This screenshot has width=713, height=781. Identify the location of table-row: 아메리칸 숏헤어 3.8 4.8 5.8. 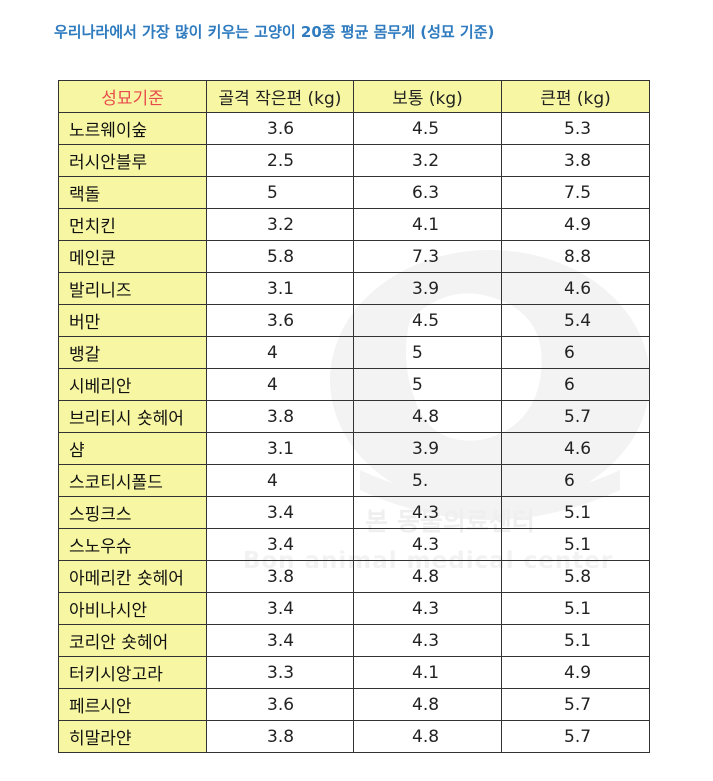
(354, 576).